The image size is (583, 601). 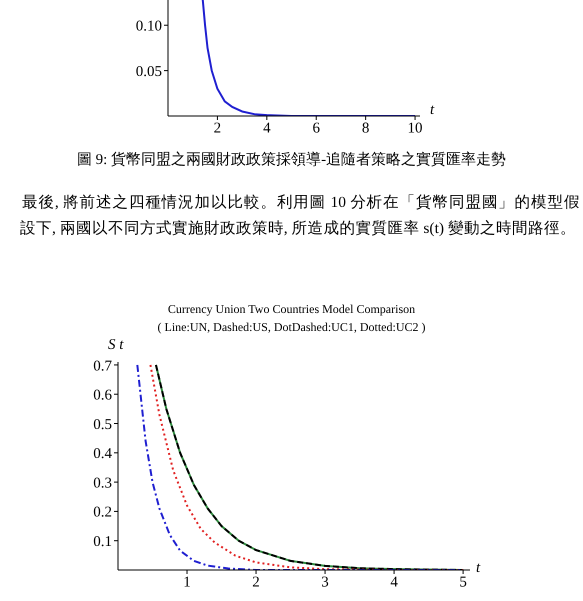 What do you see at coordinates (102, 483) in the screenshot?
I see `y-tick-label: 0.3` at bounding box center [102, 483].